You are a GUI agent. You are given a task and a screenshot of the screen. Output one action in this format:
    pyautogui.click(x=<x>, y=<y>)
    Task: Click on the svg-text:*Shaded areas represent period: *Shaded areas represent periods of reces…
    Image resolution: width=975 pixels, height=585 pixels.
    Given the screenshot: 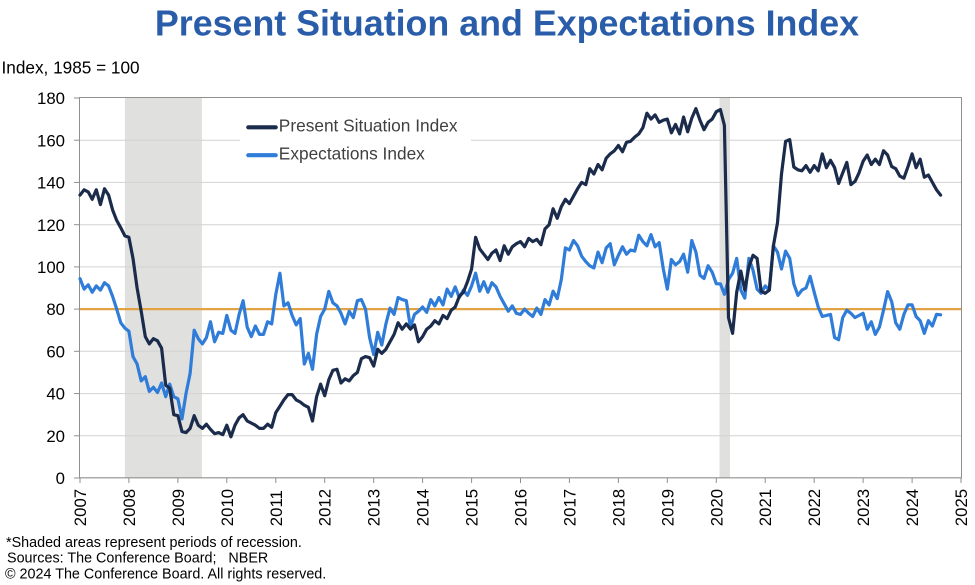 What is the action you would take?
    pyautogui.click(x=154, y=543)
    